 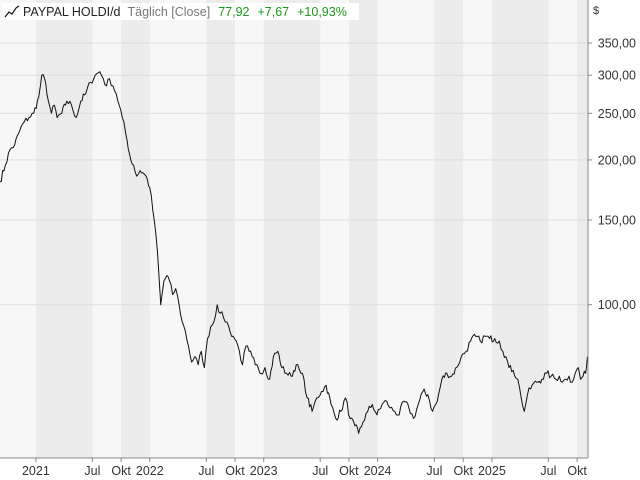 What do you see at coordinates (12, 11) in the screenshot?
I see `line-series-icon` at bounding box center [12, 11].